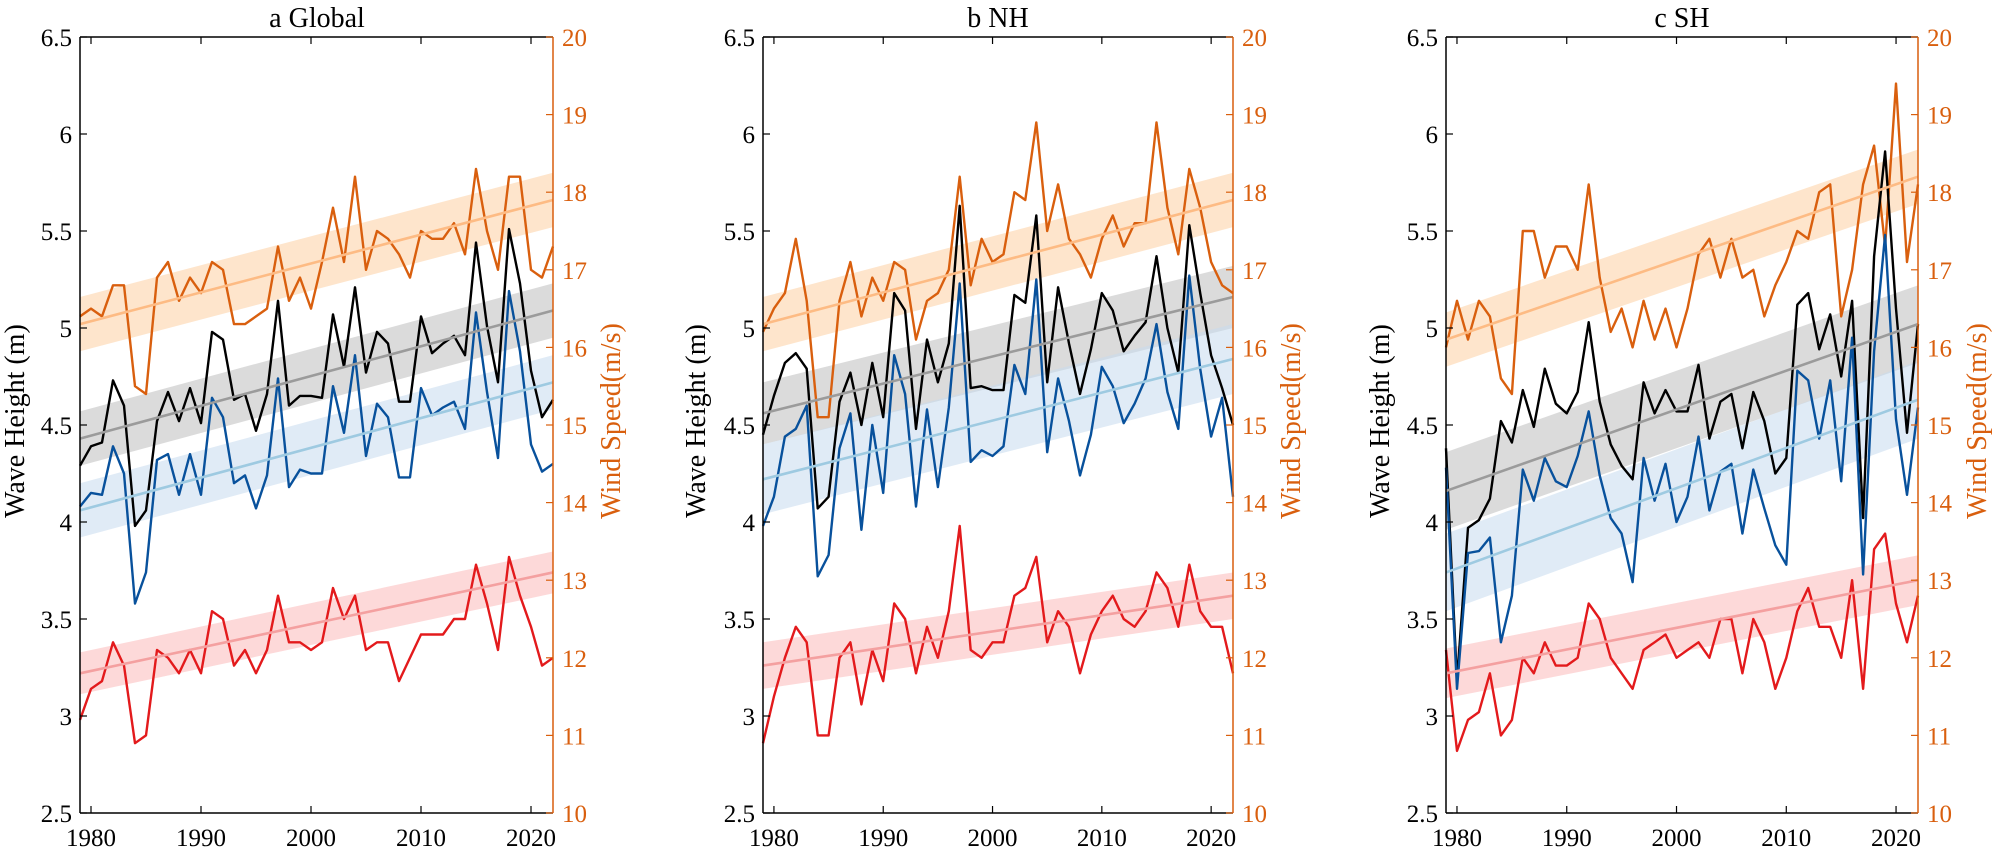  Describe the element at coordinates (1681, 18) in the screenshot. I see `panel-title: c SH` at that location.